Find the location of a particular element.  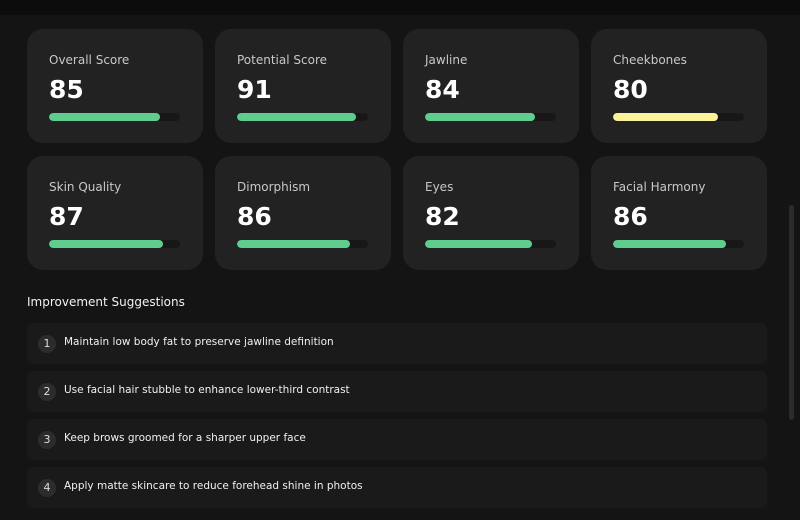

score-card: Dimorphism 86 is located at coordinates (303, 213).